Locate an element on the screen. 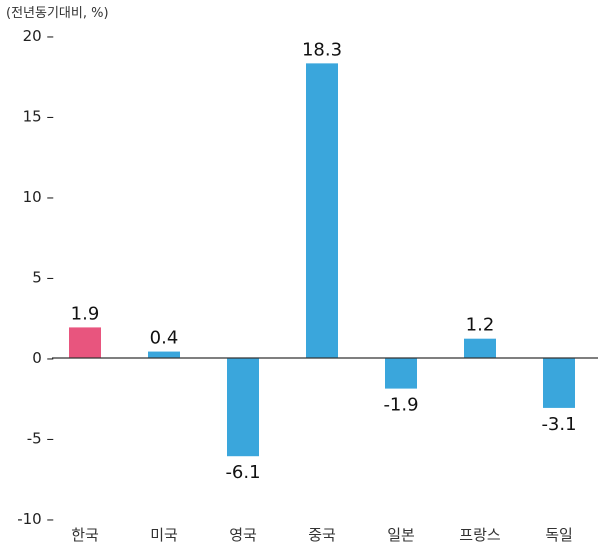 Image resolution: width=600 pixels, height=550 pixels. y-axis: 20 – 15 – 10 – 5 – 0 – -5 – -10 – is located at coordinates (35, 277).